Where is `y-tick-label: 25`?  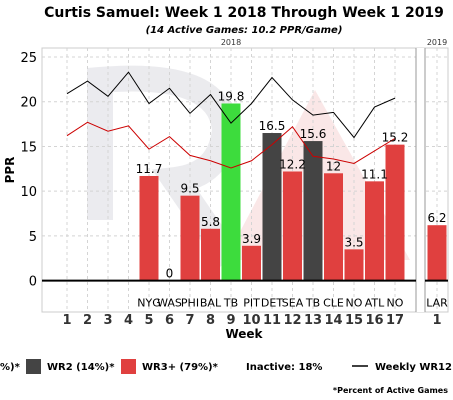
y-tick-label: 25 is located at coordinates (28, 58).